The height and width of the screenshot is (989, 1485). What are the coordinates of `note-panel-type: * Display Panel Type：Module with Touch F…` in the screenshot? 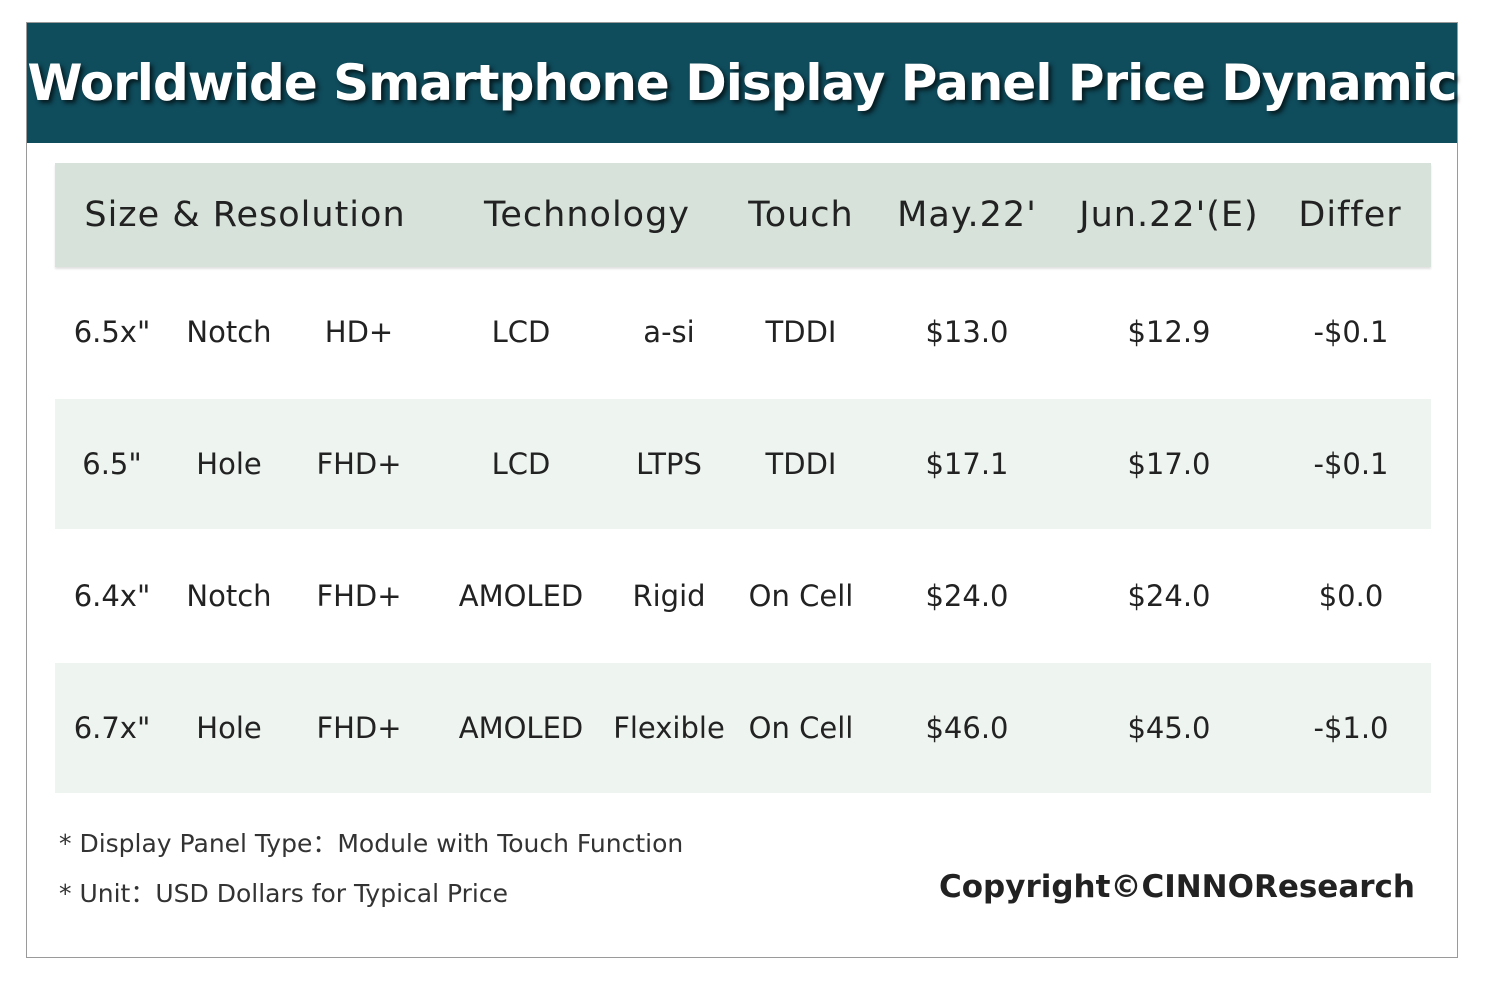 It's located at (371, 843).